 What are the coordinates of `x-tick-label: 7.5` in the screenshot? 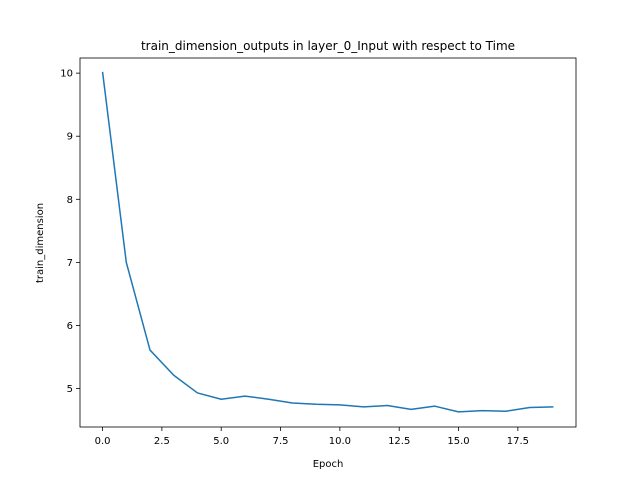 It's located at (281, 441).